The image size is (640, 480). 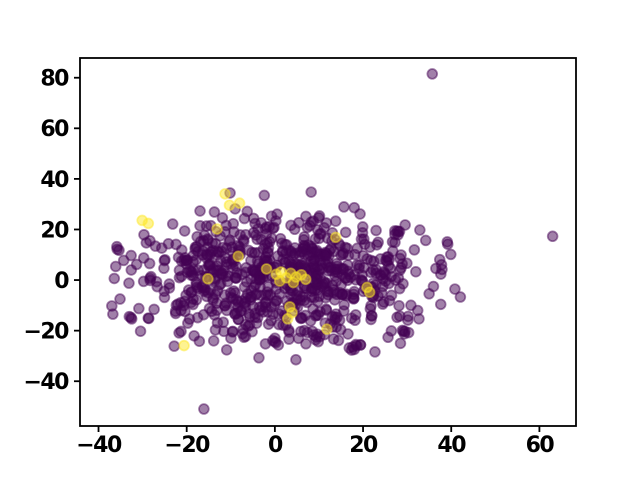 I want to click on x-tick-label: 0, so click(x=275, y=445).